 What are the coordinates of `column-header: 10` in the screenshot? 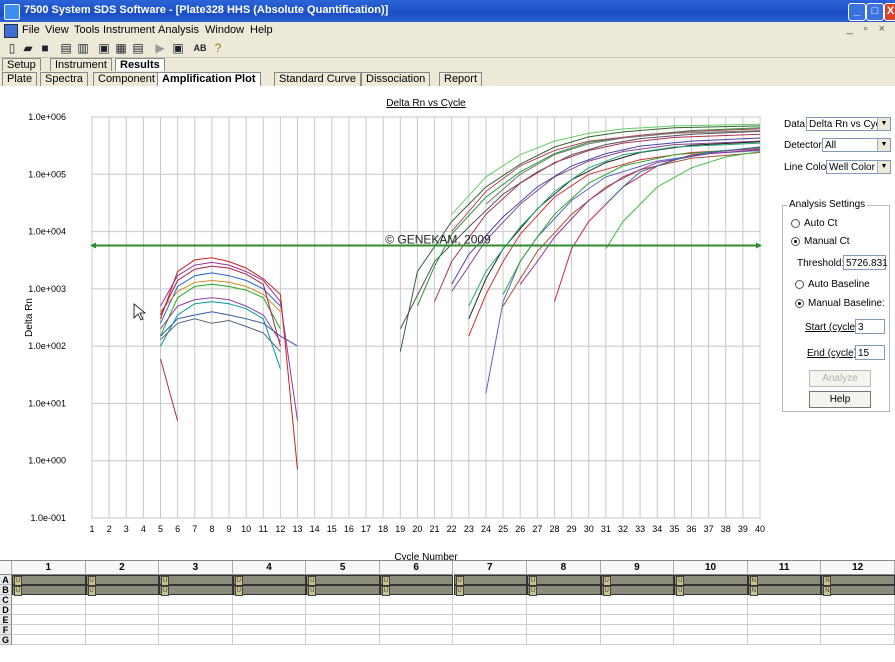 It's located at (711, 568).